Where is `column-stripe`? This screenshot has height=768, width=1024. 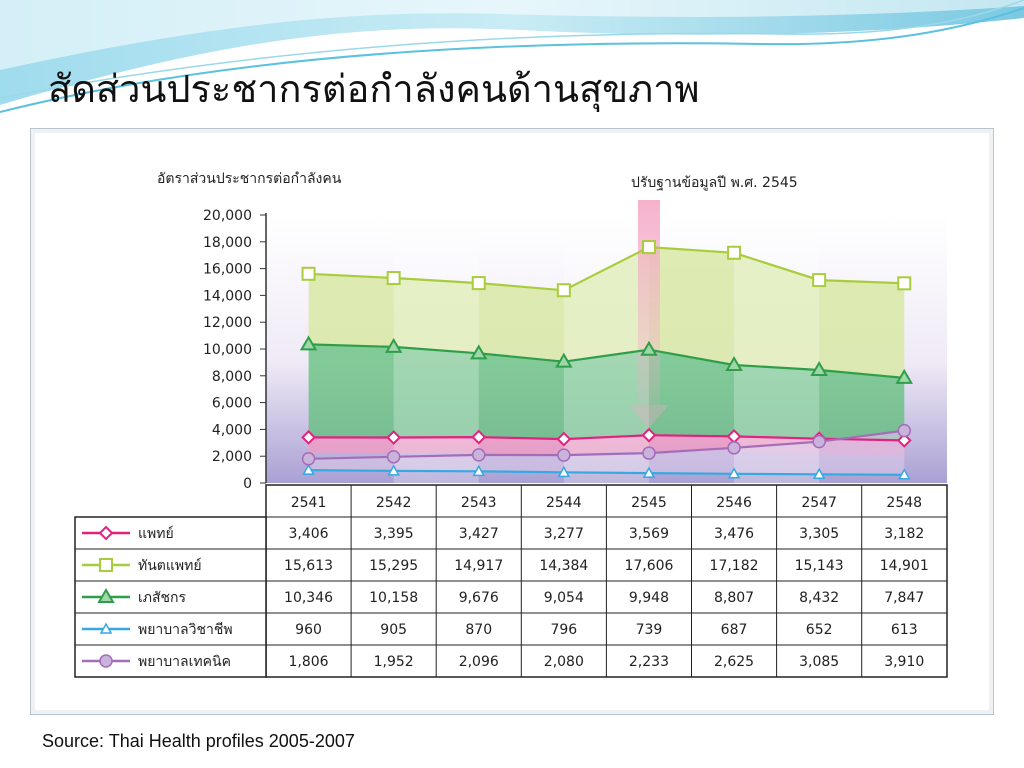
column-stripe is located at coordinates (606, 349).